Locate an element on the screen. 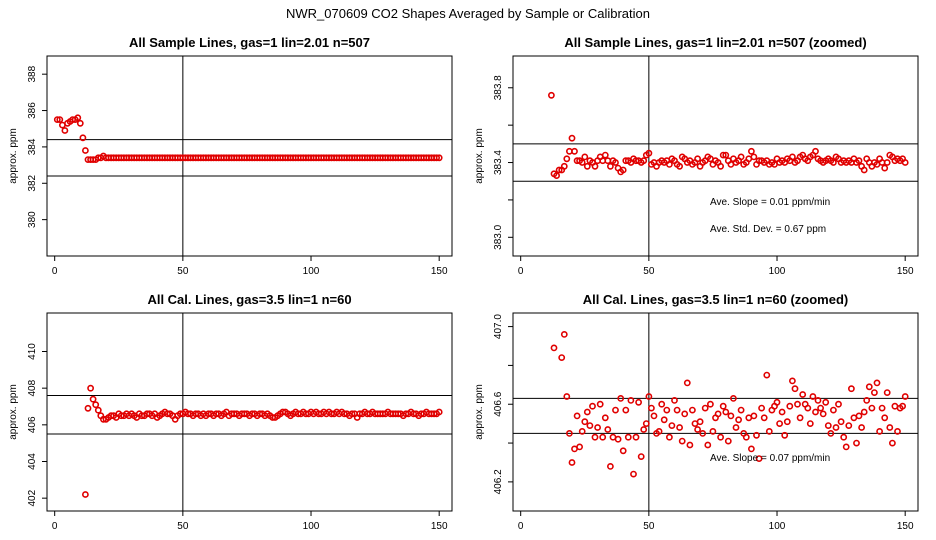  chart3-title: All Cal. Lines, gas=3.5 lin=1 n=60 is located at coordinates (249, 299).